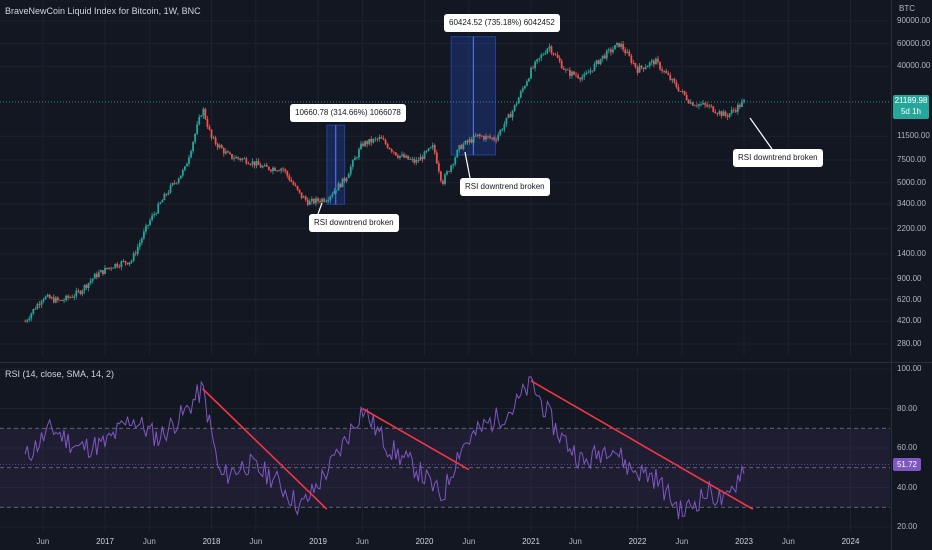  I want to click on price-tick-label: 280.00, so click(909, 343).